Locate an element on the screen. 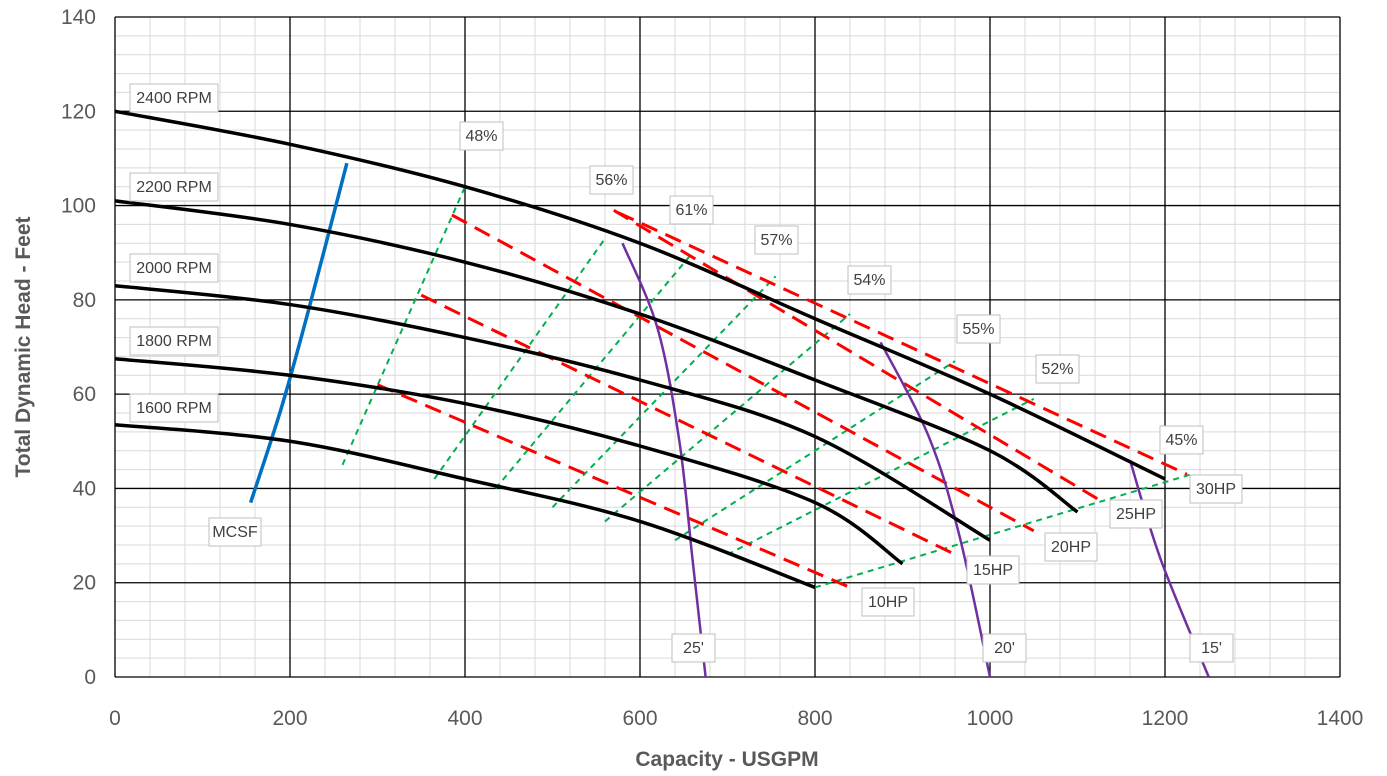 This screenshot has width=1387, height=776. x-tick-label: 1000 is located at coordinates (990, 718).